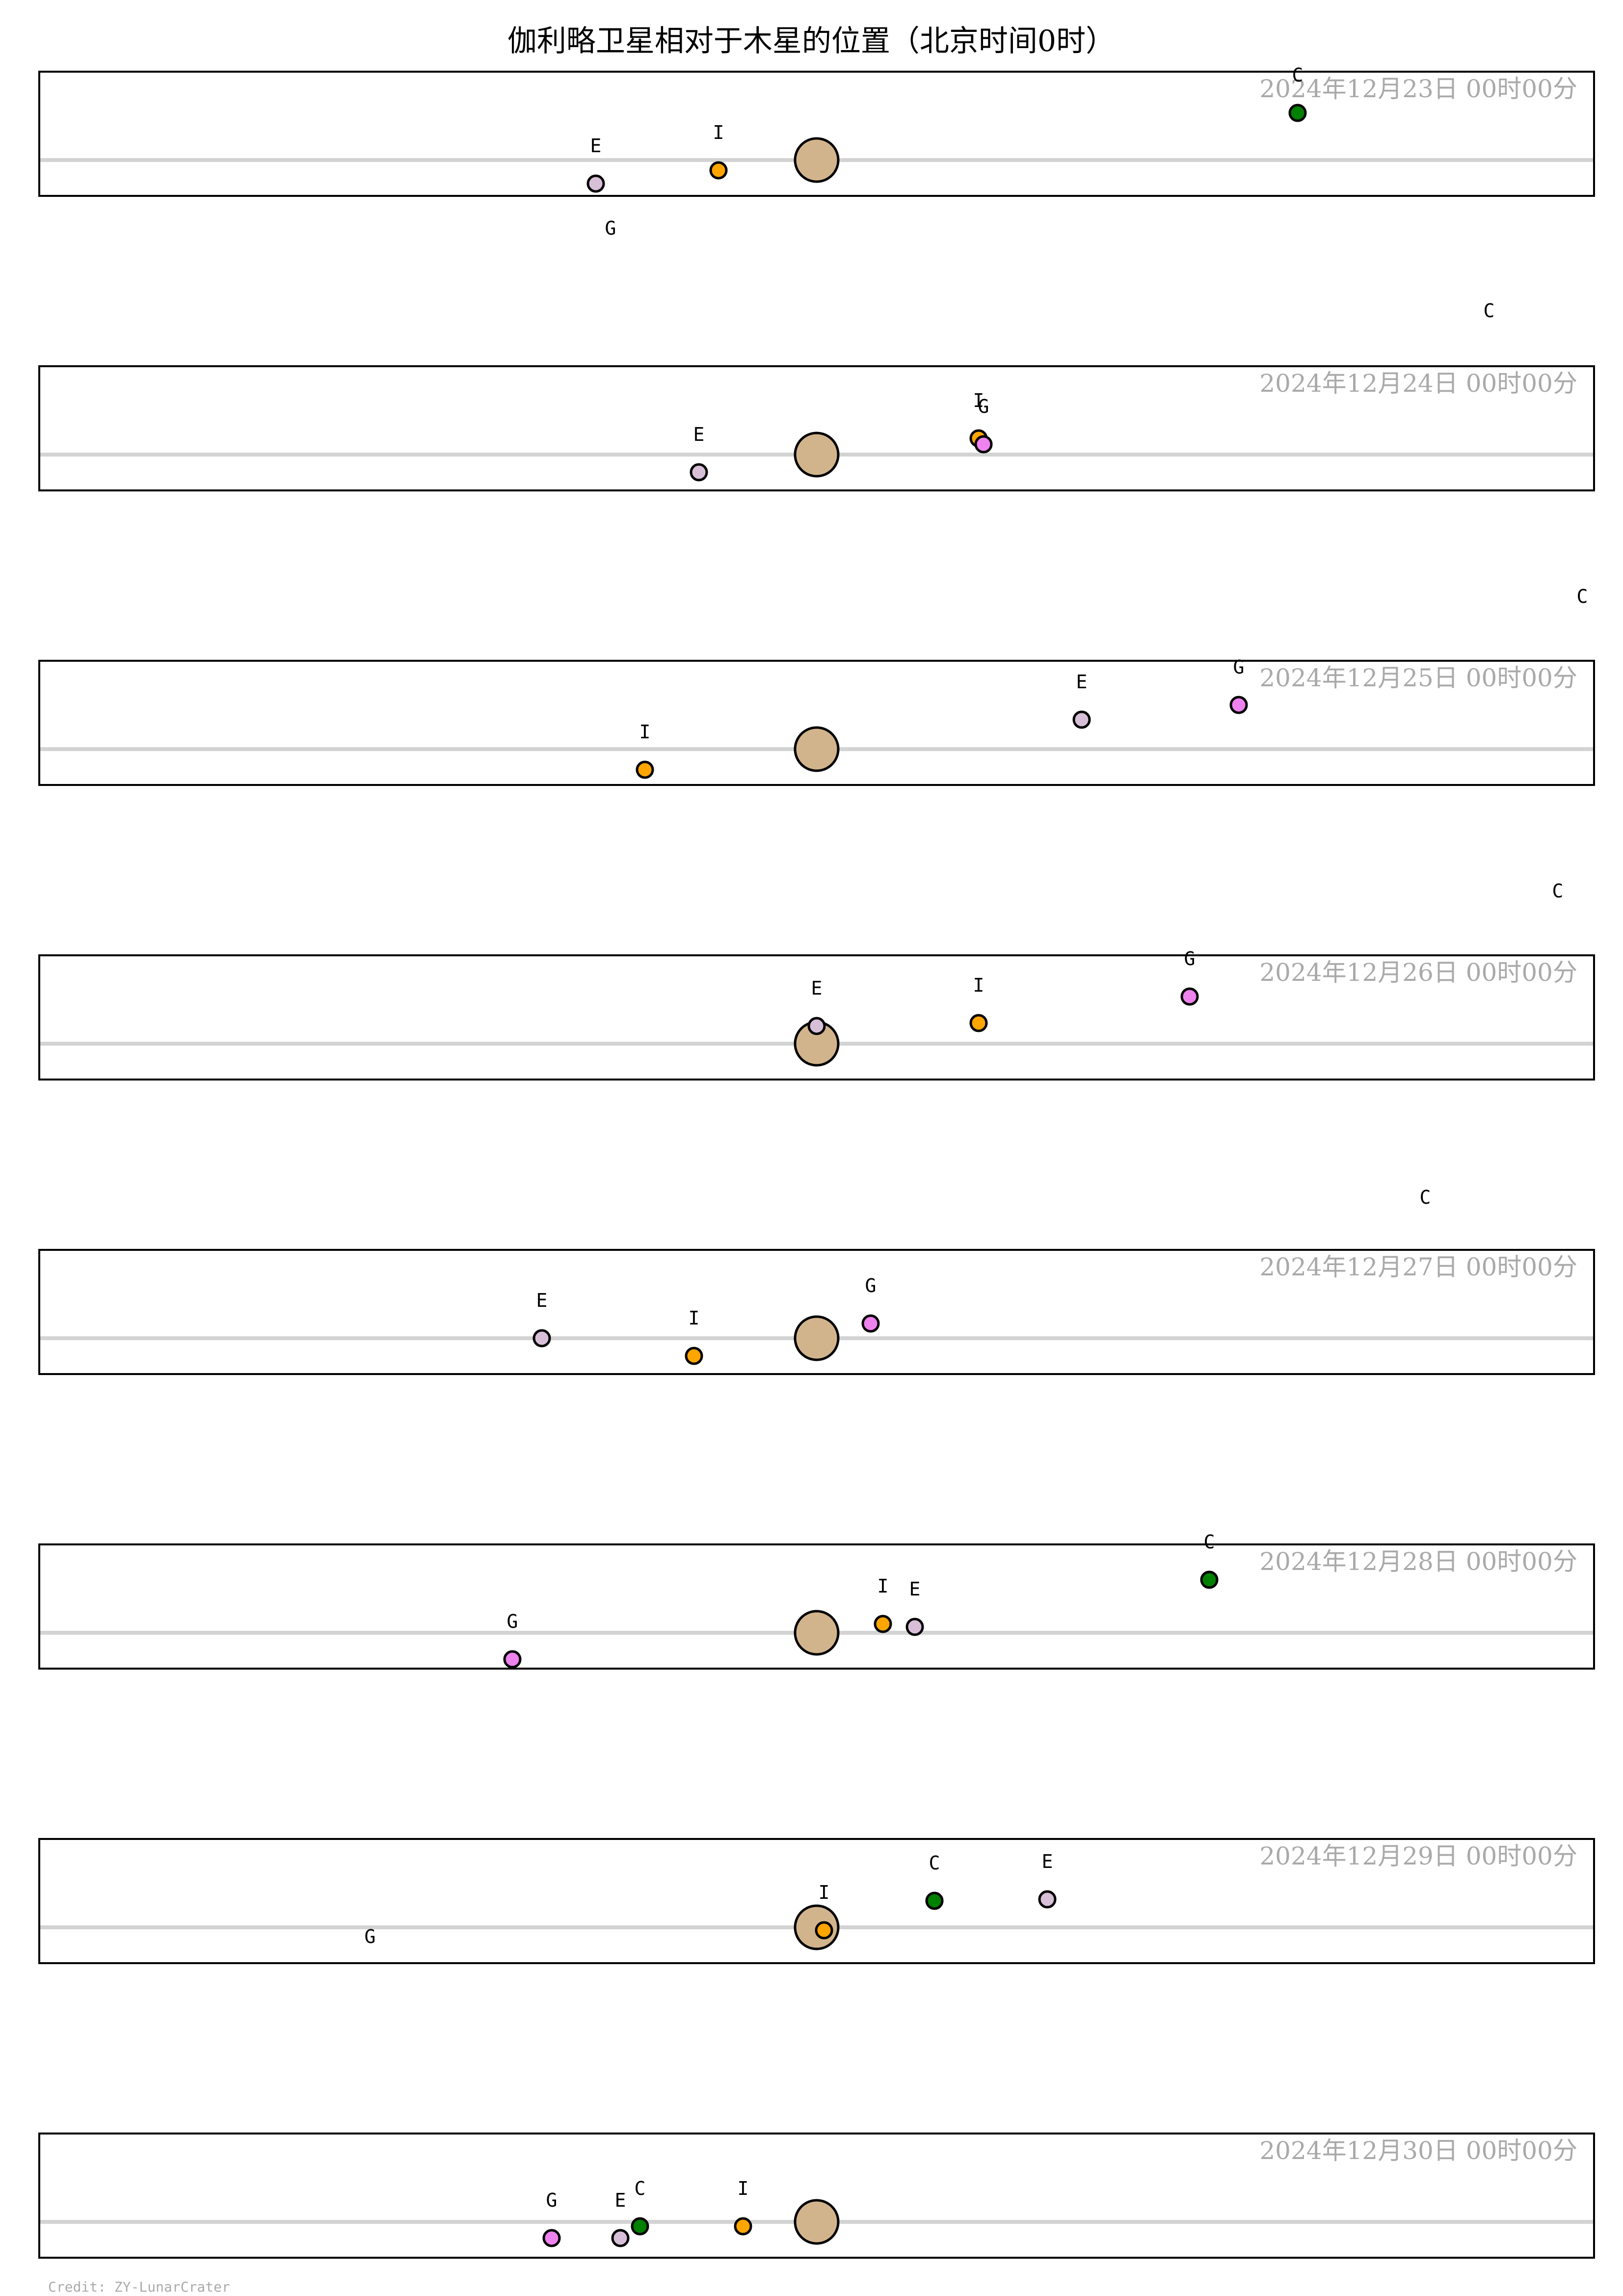 The width and height of the screenshot is (1623, 2296). I want to click on date-label: 2024年12月24日 00时00分, so click(1418, 383).